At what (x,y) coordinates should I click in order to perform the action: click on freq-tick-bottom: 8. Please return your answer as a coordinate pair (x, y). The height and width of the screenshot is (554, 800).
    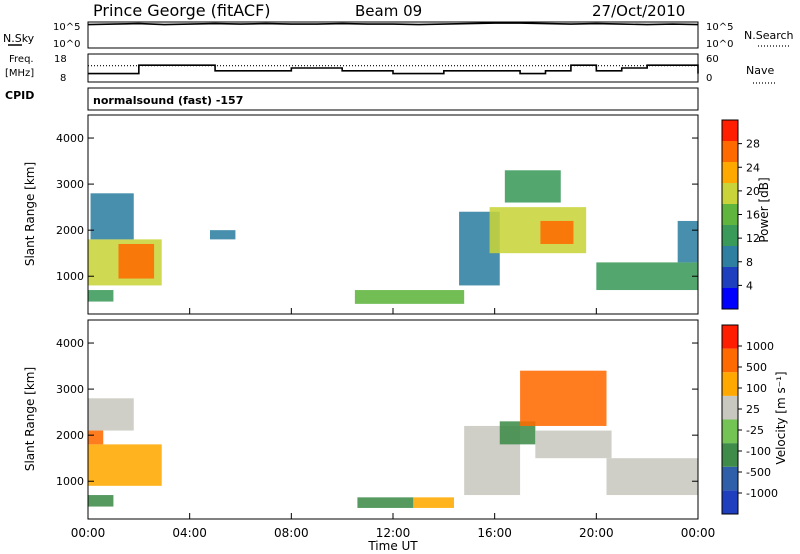
    Looking at the image, I should click on (63, 78).